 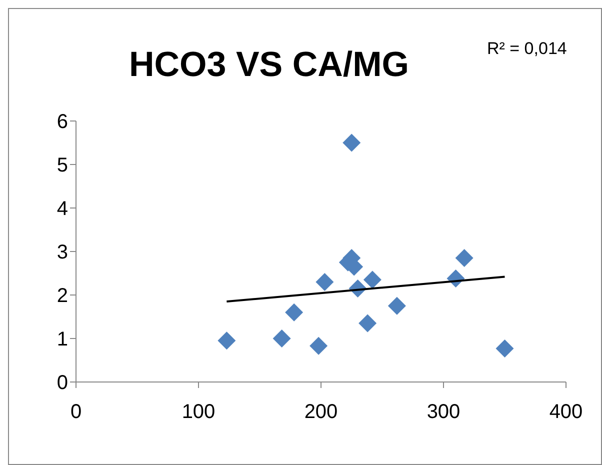 What do you see at coordinates (443, 412) in the screenshot?
I see `x-tick-label: 300` at bounding box center [443, 412].